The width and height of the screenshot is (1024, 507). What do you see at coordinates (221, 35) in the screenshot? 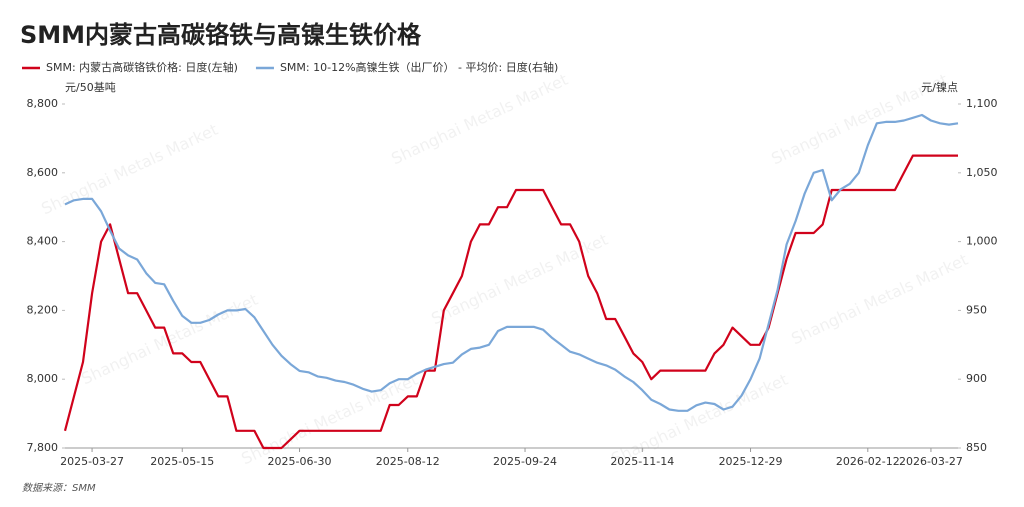
I see `chart-title: SMM内蒙古高碳铬铁与高镍生铁价格` at bounding box center [221, 35].